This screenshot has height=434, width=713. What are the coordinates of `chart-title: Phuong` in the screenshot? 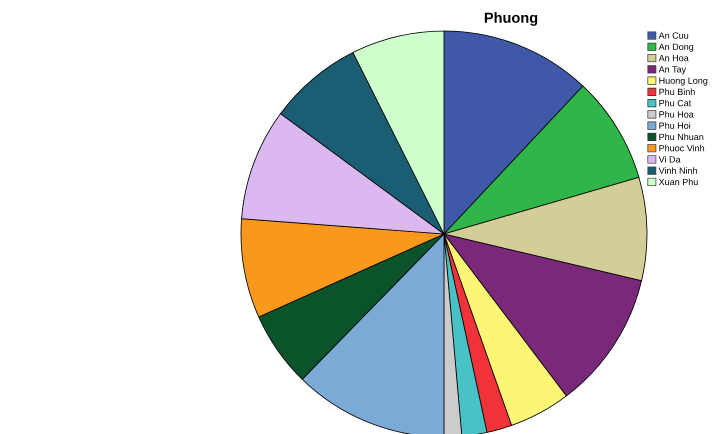 It's located at (511, 19).